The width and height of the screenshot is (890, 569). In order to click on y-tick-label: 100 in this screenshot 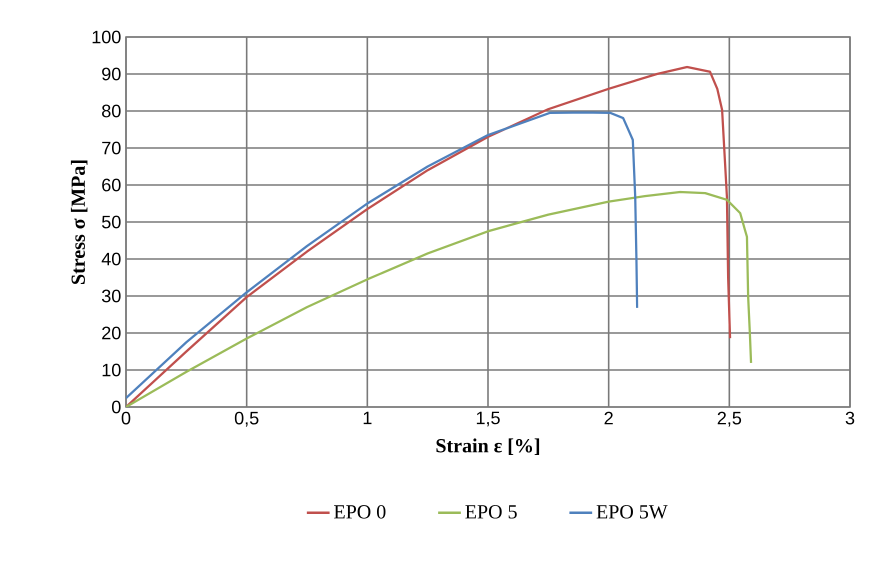, I will do `click(106, 37)`.